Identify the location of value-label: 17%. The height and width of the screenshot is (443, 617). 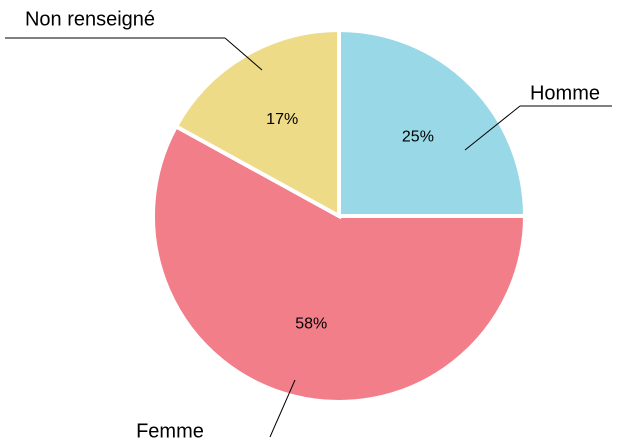
(282, 119).